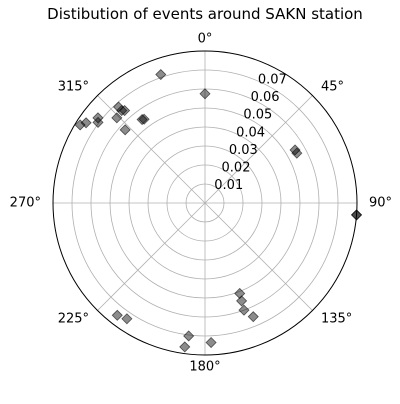 The height and width of the screenshot is (404, 400). What do you see at coordinates (380, 203) in the screenshot?
I see `theta-tick-label-2: 90°` at bounding box center [380, 203].